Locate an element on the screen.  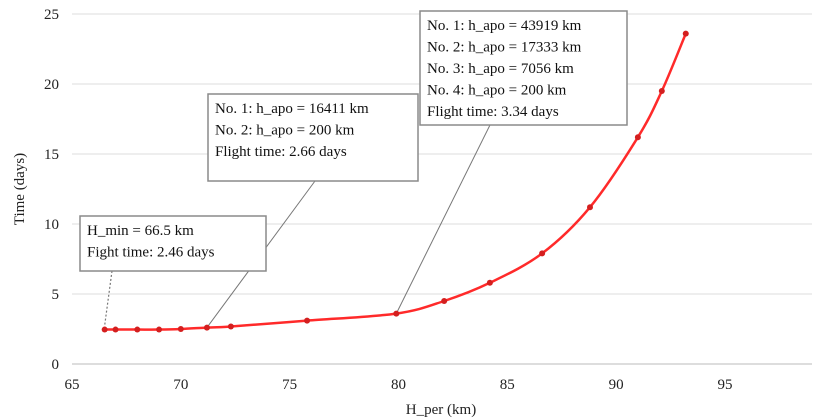
x-axis-title: H_per (km) is located at coordinates (441, 410).